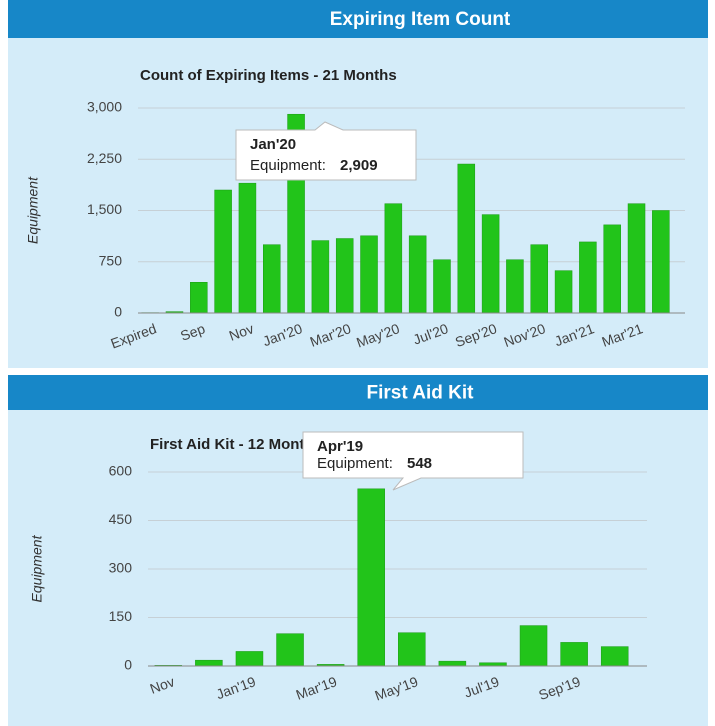  Describe the element at coordinates (340, 446) in the screenshot. I see `tooltip-title: Apr'19` at that location.